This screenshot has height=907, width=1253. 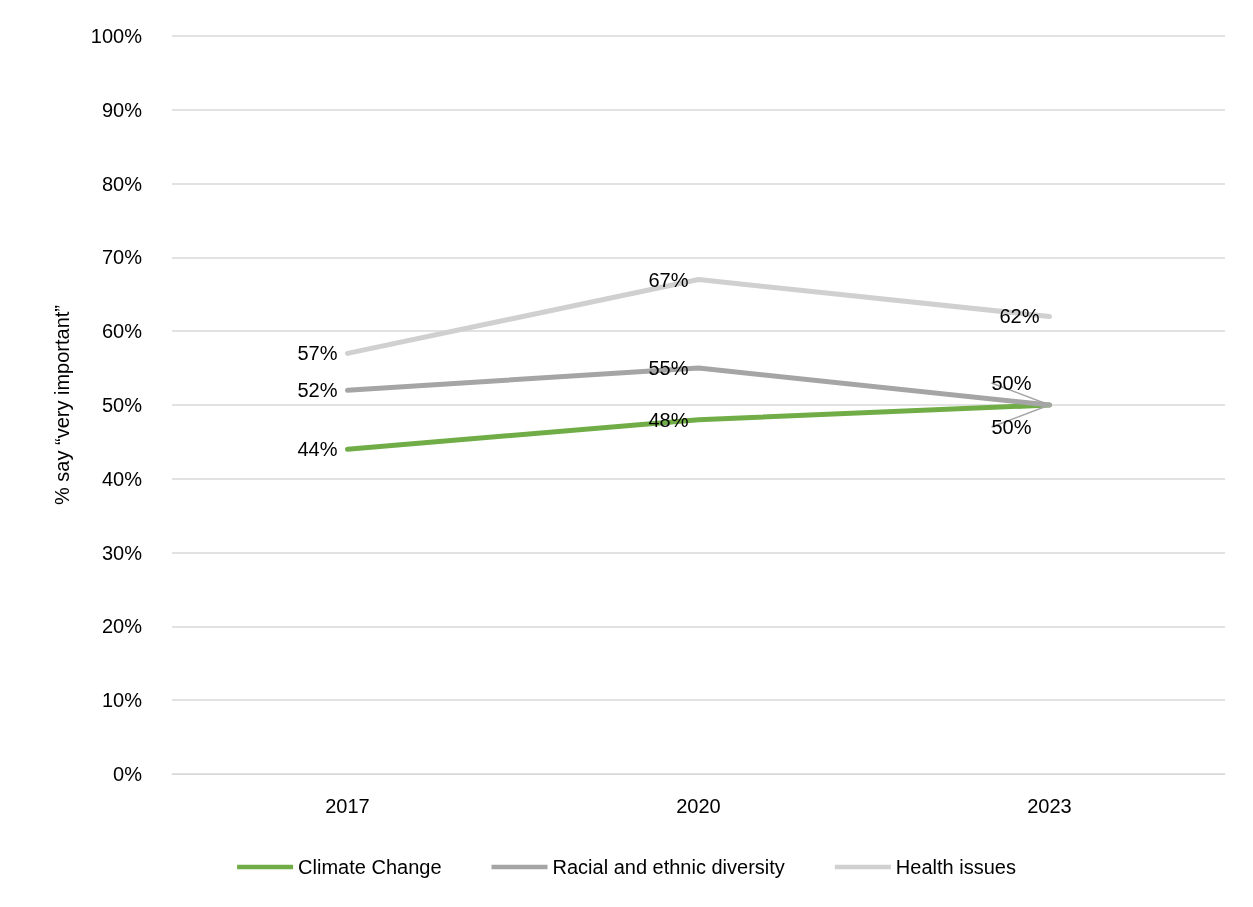 What do you see at coordinates (347, 806) in the screenshot?
I see `x-tick-label: 2017` at bounding box center [347, 806].